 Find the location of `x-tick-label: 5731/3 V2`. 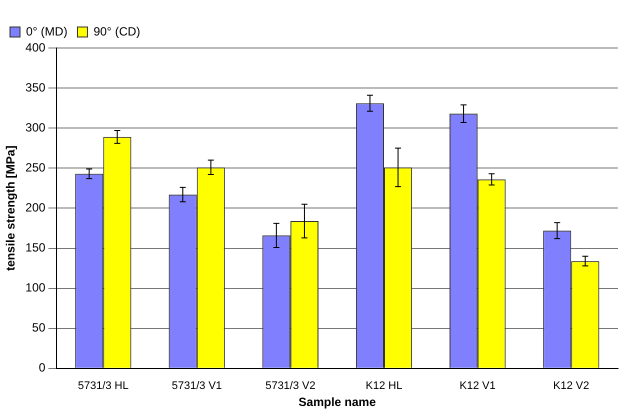

x-tick-label: 5731/3 V2 is located at coordinates (290, 386).